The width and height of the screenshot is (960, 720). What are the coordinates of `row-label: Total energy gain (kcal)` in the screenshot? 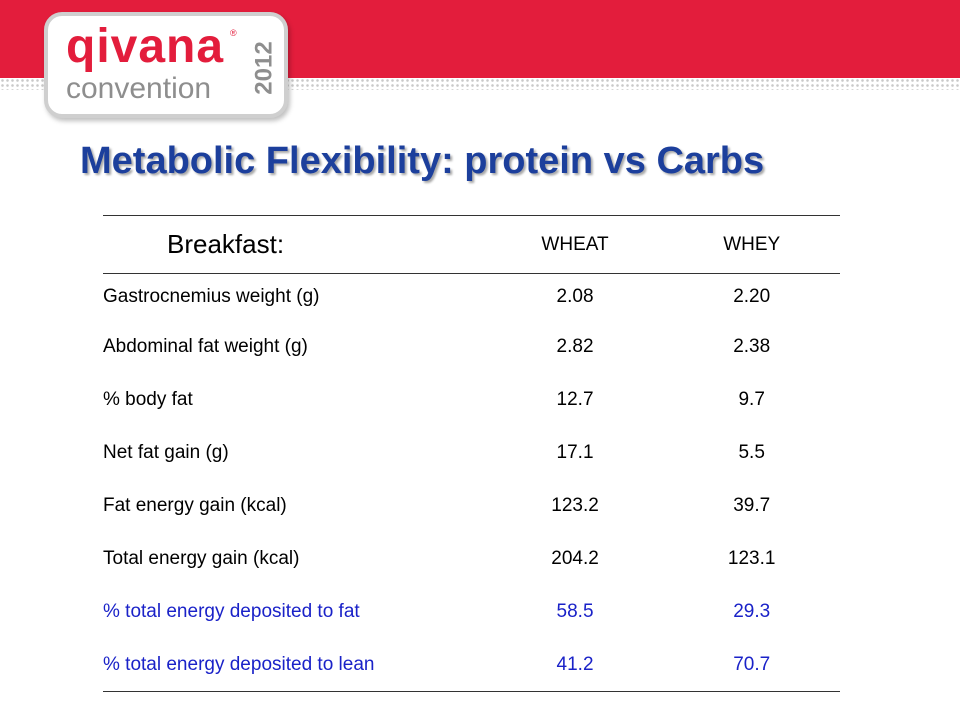 It's located at (201, 558).